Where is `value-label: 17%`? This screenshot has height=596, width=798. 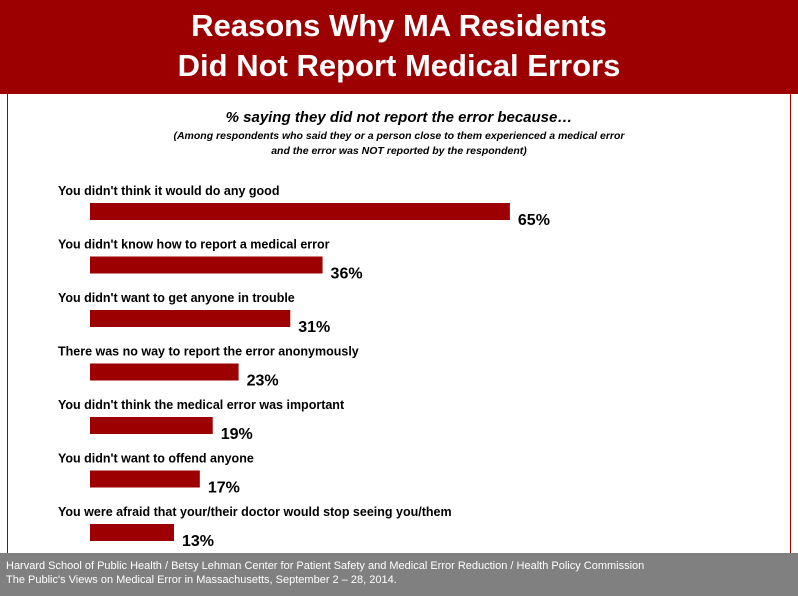
value-label: 17% is located at coordinates (224, 488).